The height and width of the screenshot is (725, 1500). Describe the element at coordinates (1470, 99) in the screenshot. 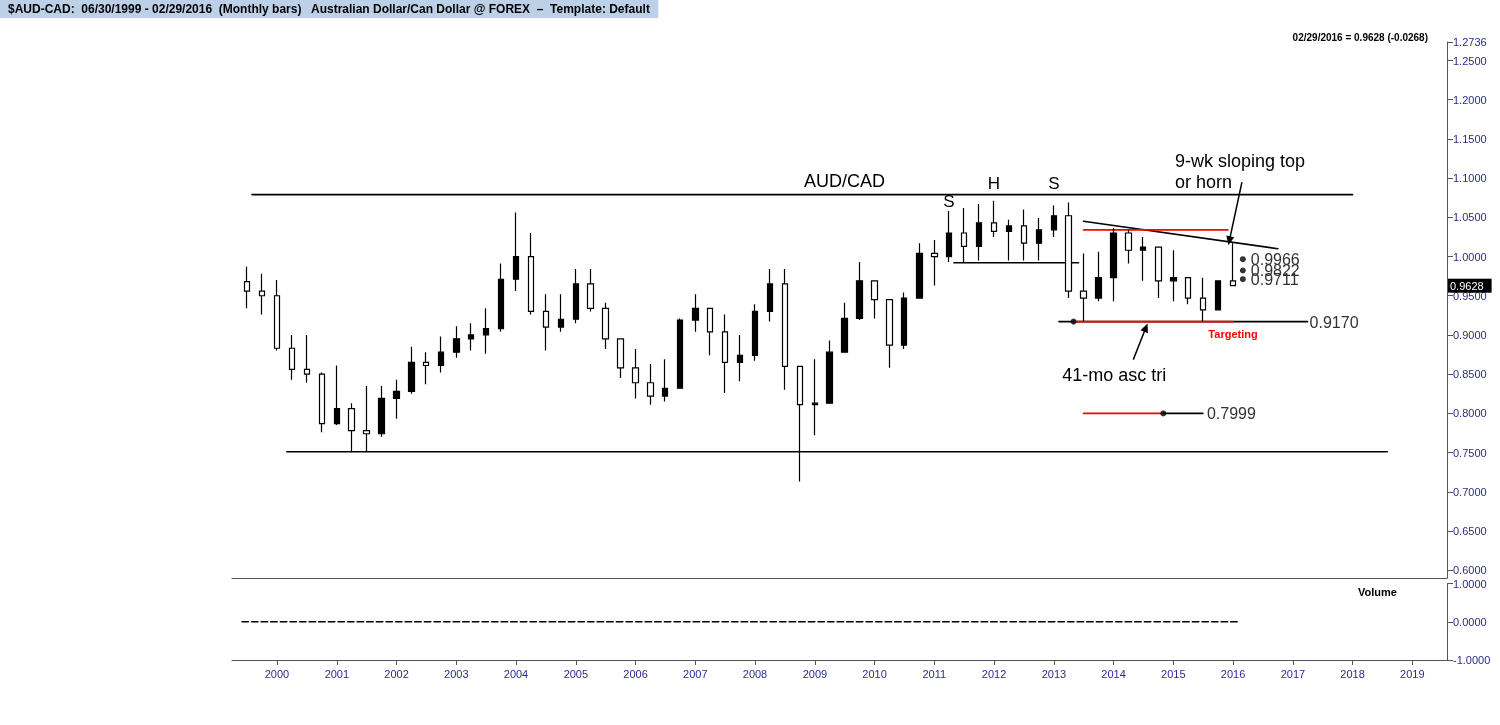

I see `y-tick-label: 1.2000` at that location.